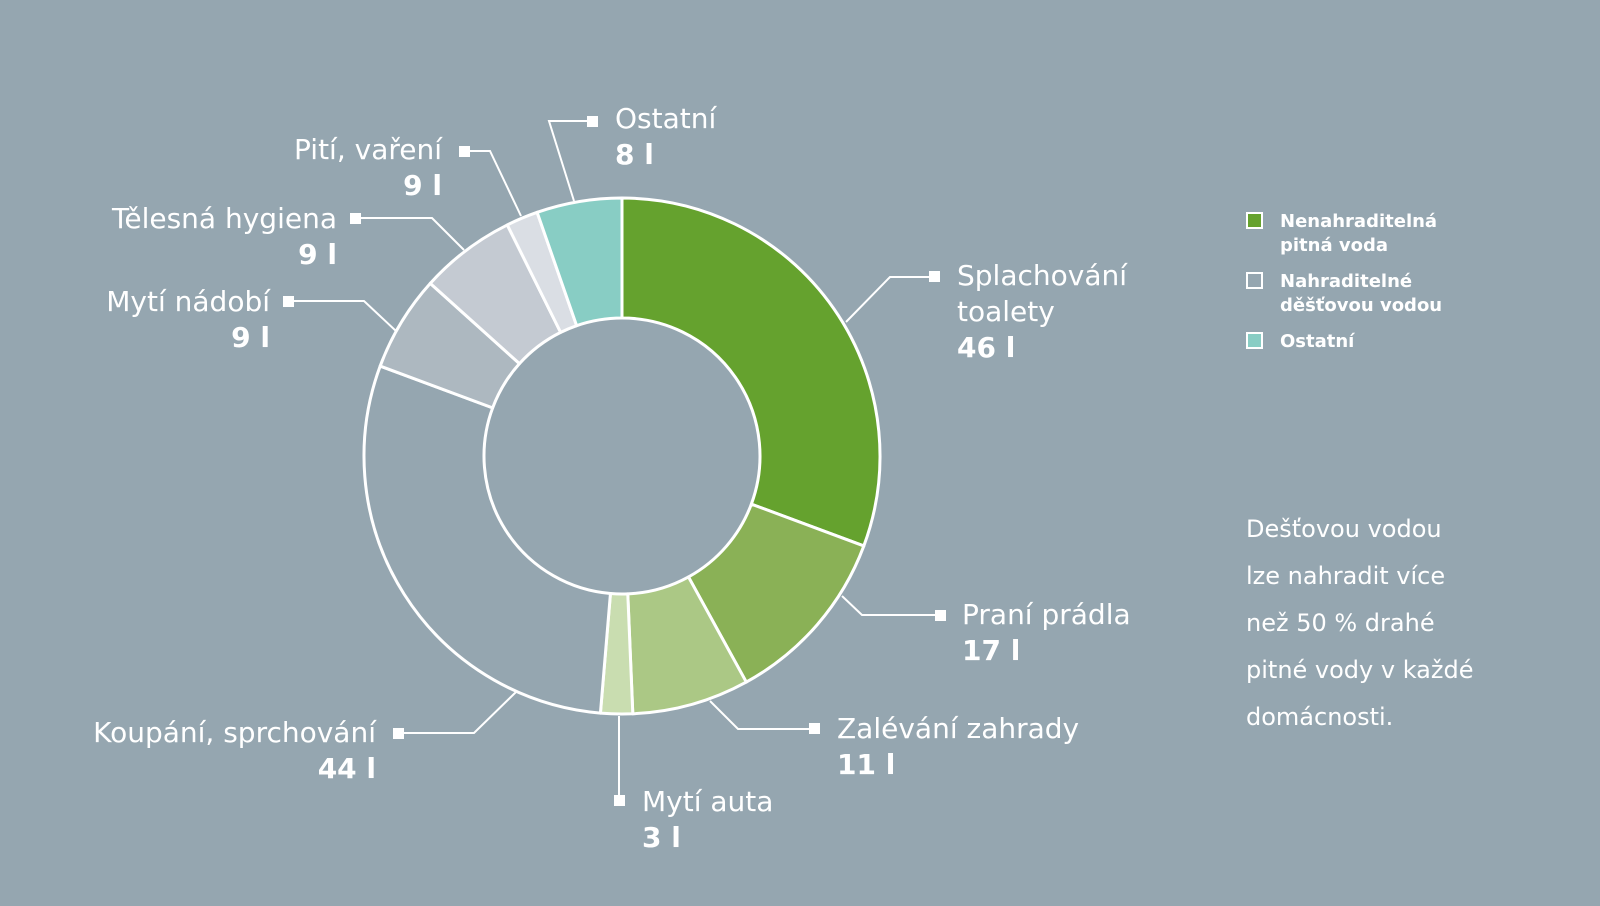 The width and height of the screenshot is (1600, 906). I want to click on label-myti-nadobi-value: 9 l, so click(250, 337).